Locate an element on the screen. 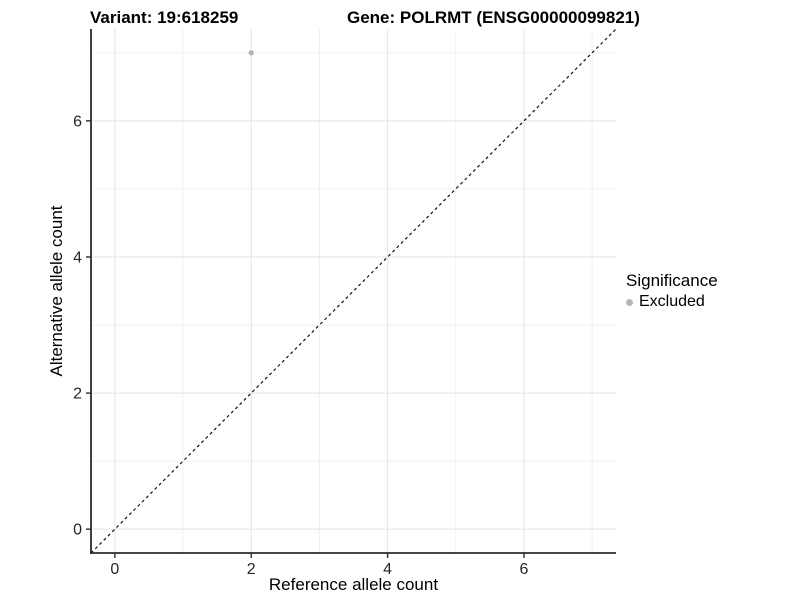 The width and height of the screenshot is (800, 600). x-tick-label: 0 is located at coordinates (114, 569).